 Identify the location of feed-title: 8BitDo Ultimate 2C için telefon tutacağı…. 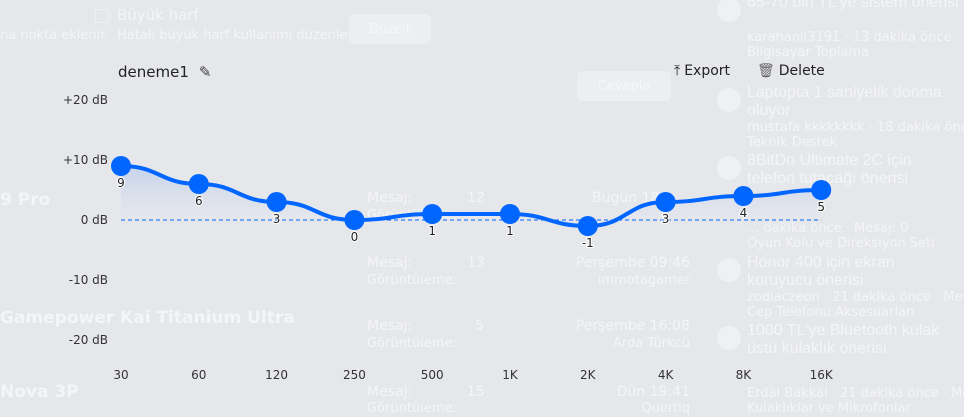
(829, 169).